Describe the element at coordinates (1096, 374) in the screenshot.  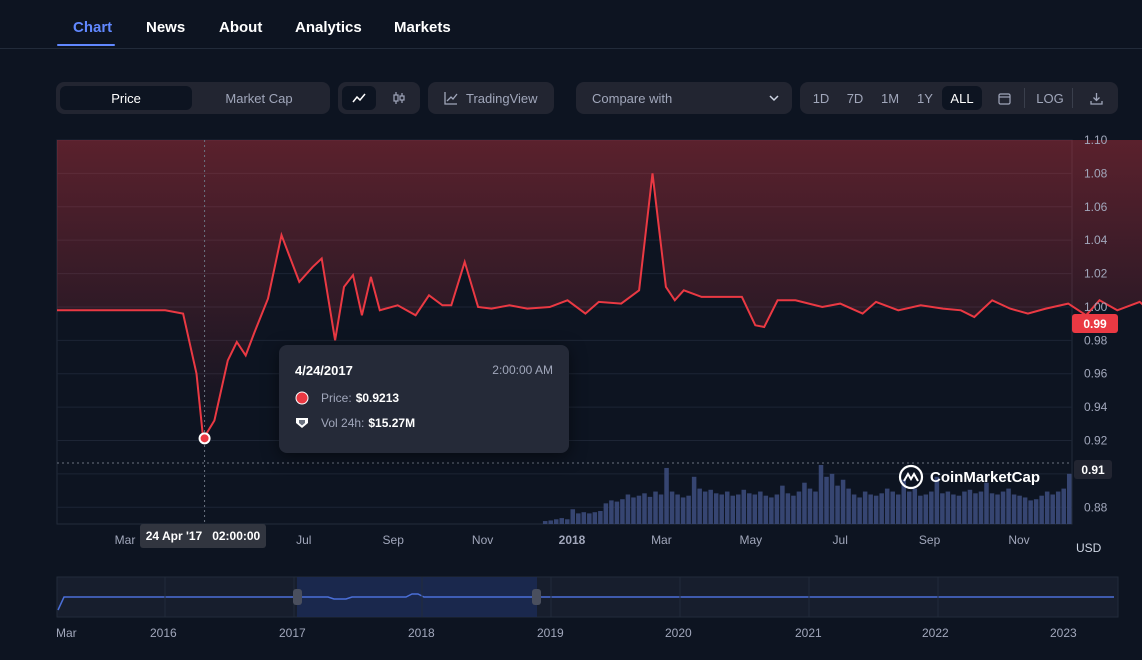
I see `y-tick-label: 0.96` at that location.